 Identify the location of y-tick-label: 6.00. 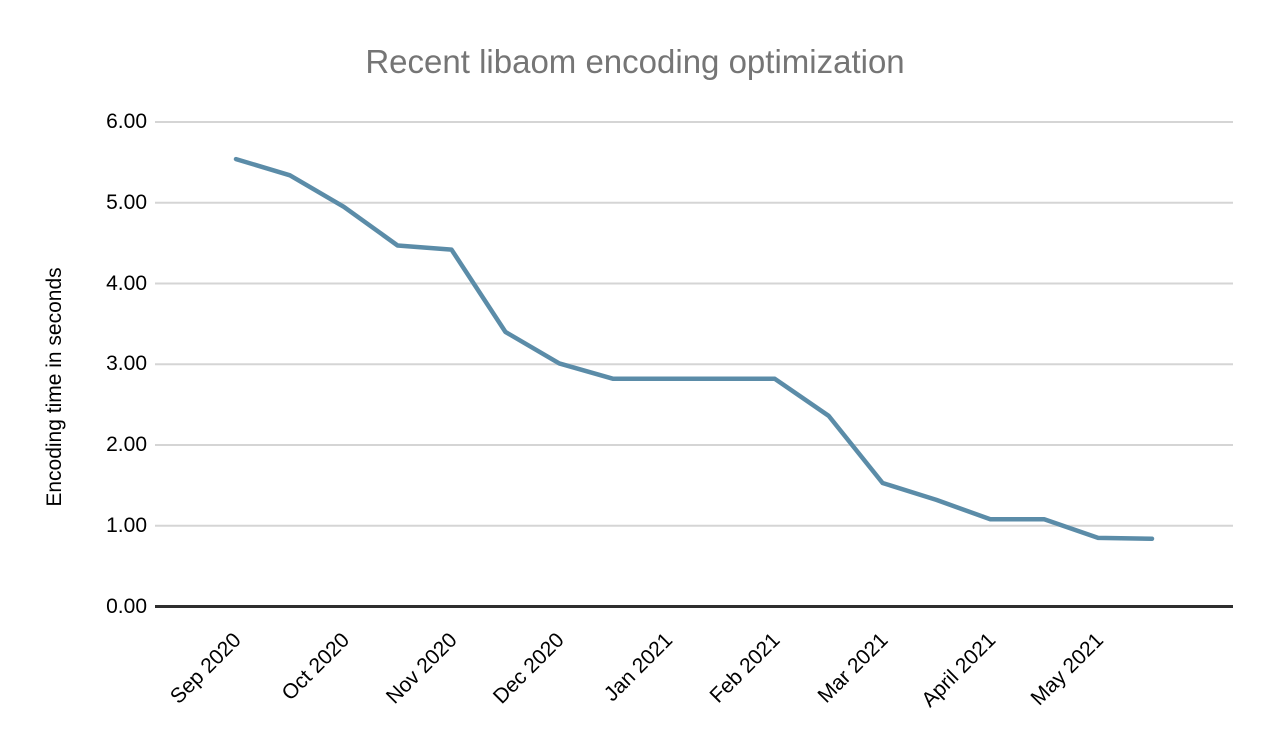
(126, 121).